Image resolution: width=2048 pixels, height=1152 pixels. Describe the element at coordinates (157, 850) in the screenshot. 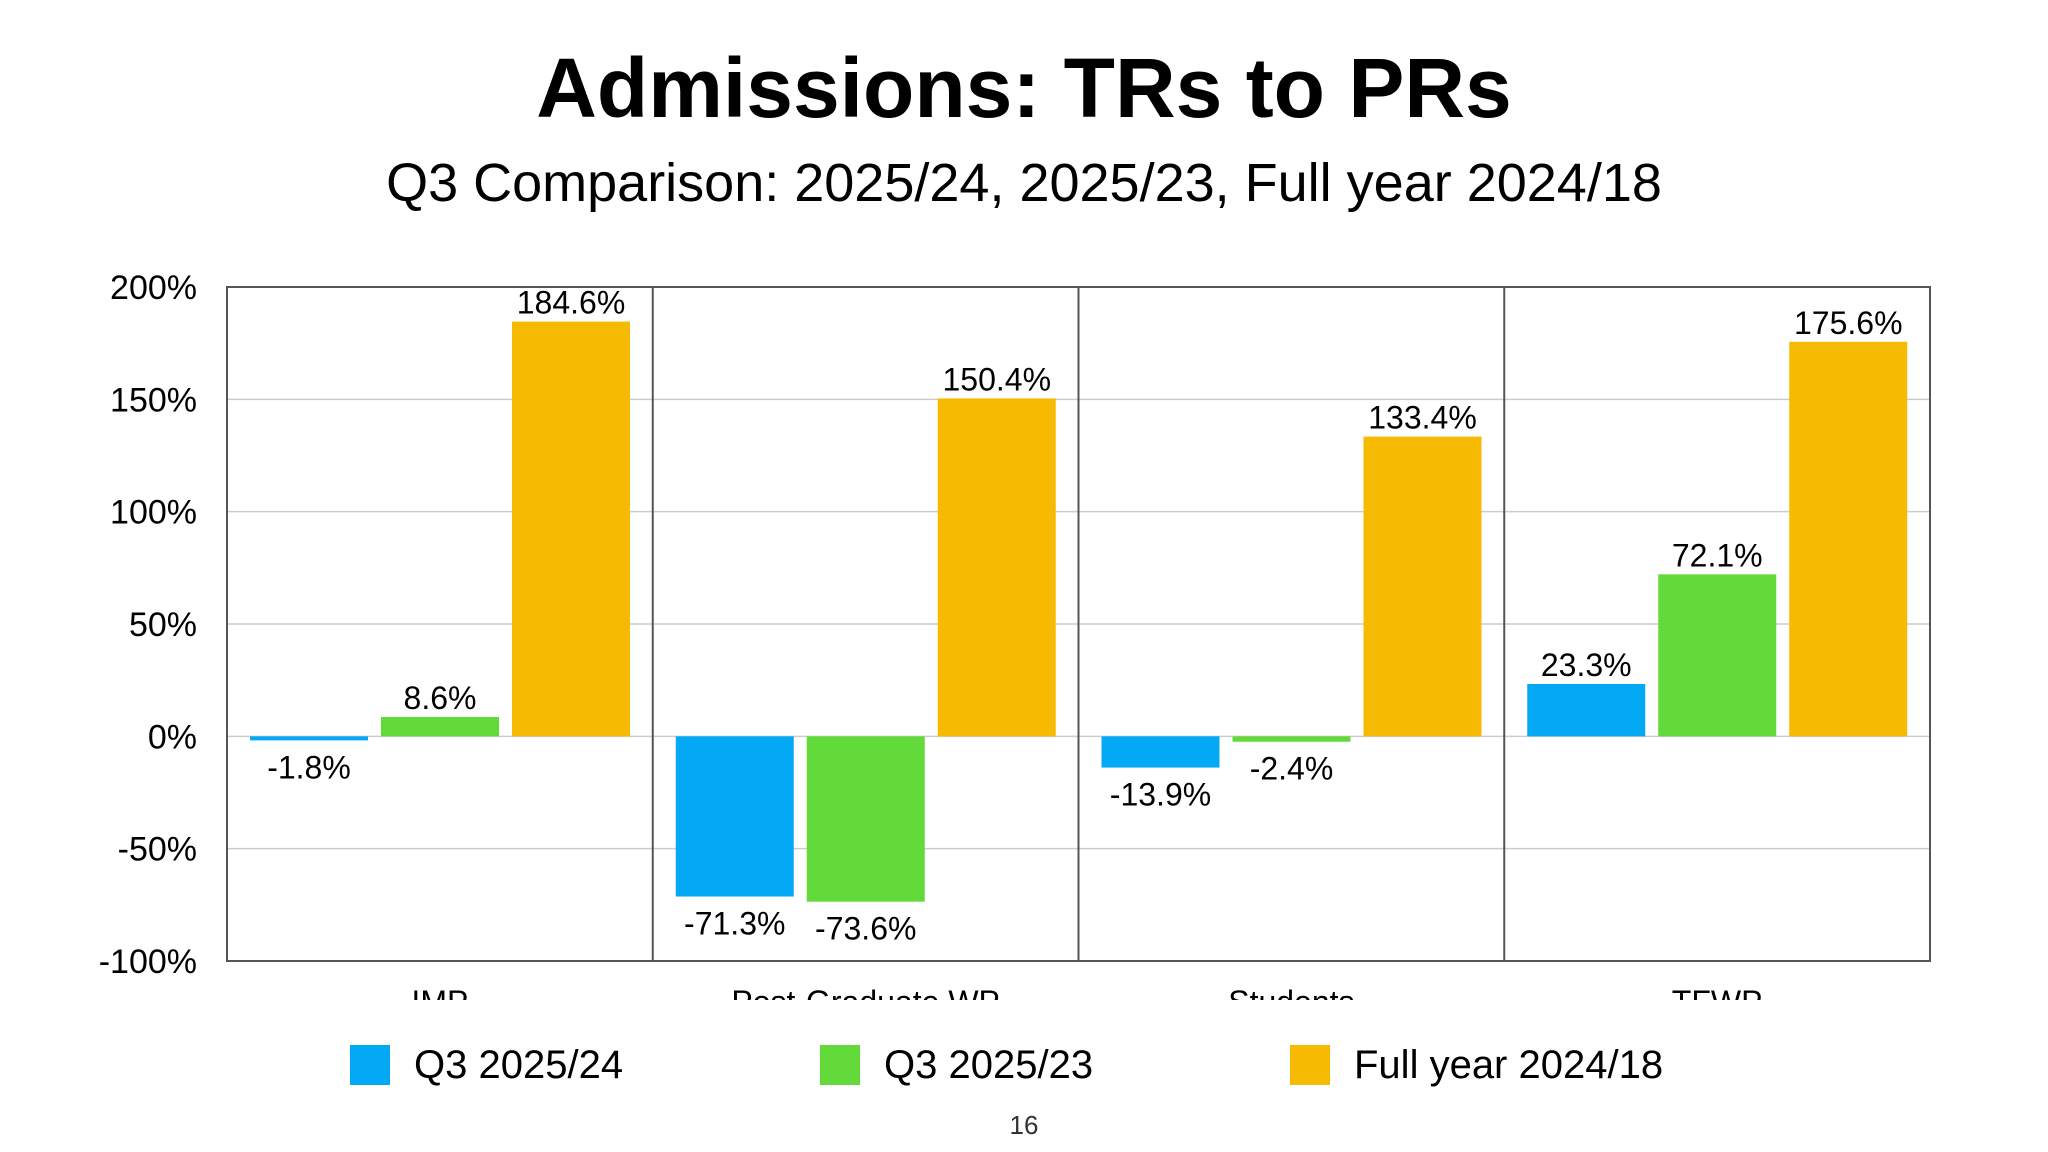

I see `y-tick-label: -50%` at that location.